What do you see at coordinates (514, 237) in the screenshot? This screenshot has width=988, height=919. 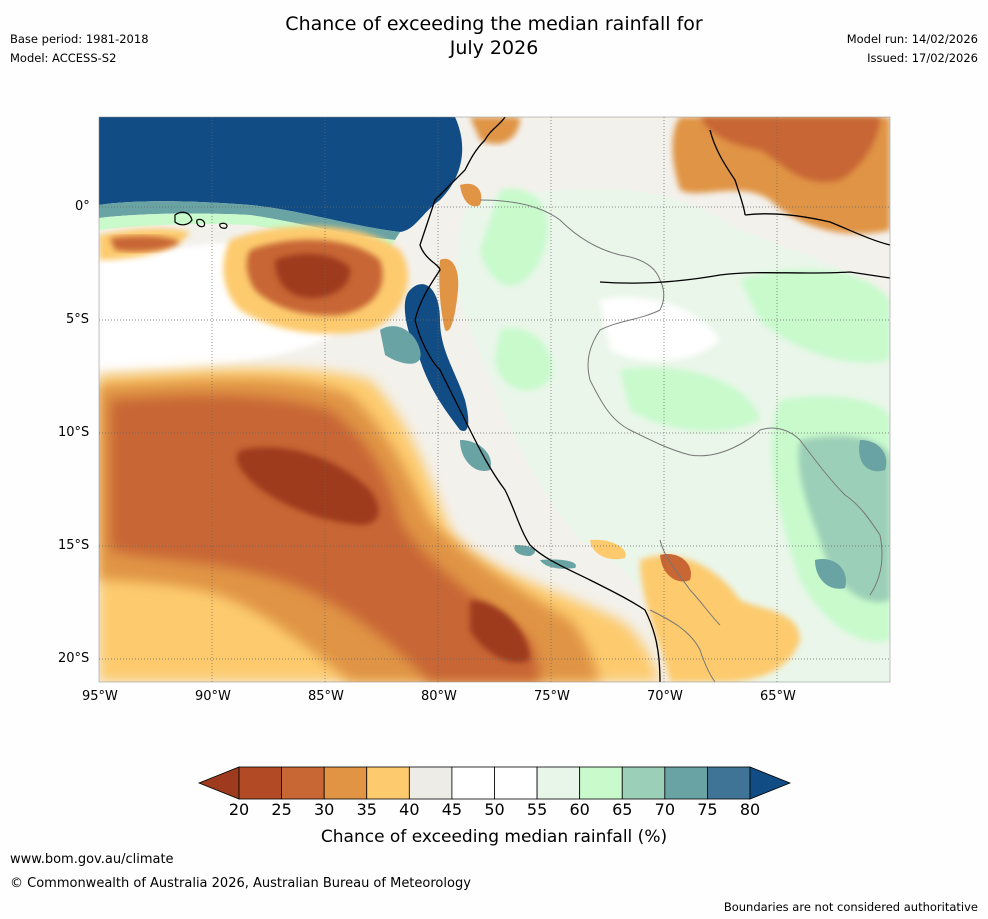 I see `green-patch-north` at bounding box center [514, 237].